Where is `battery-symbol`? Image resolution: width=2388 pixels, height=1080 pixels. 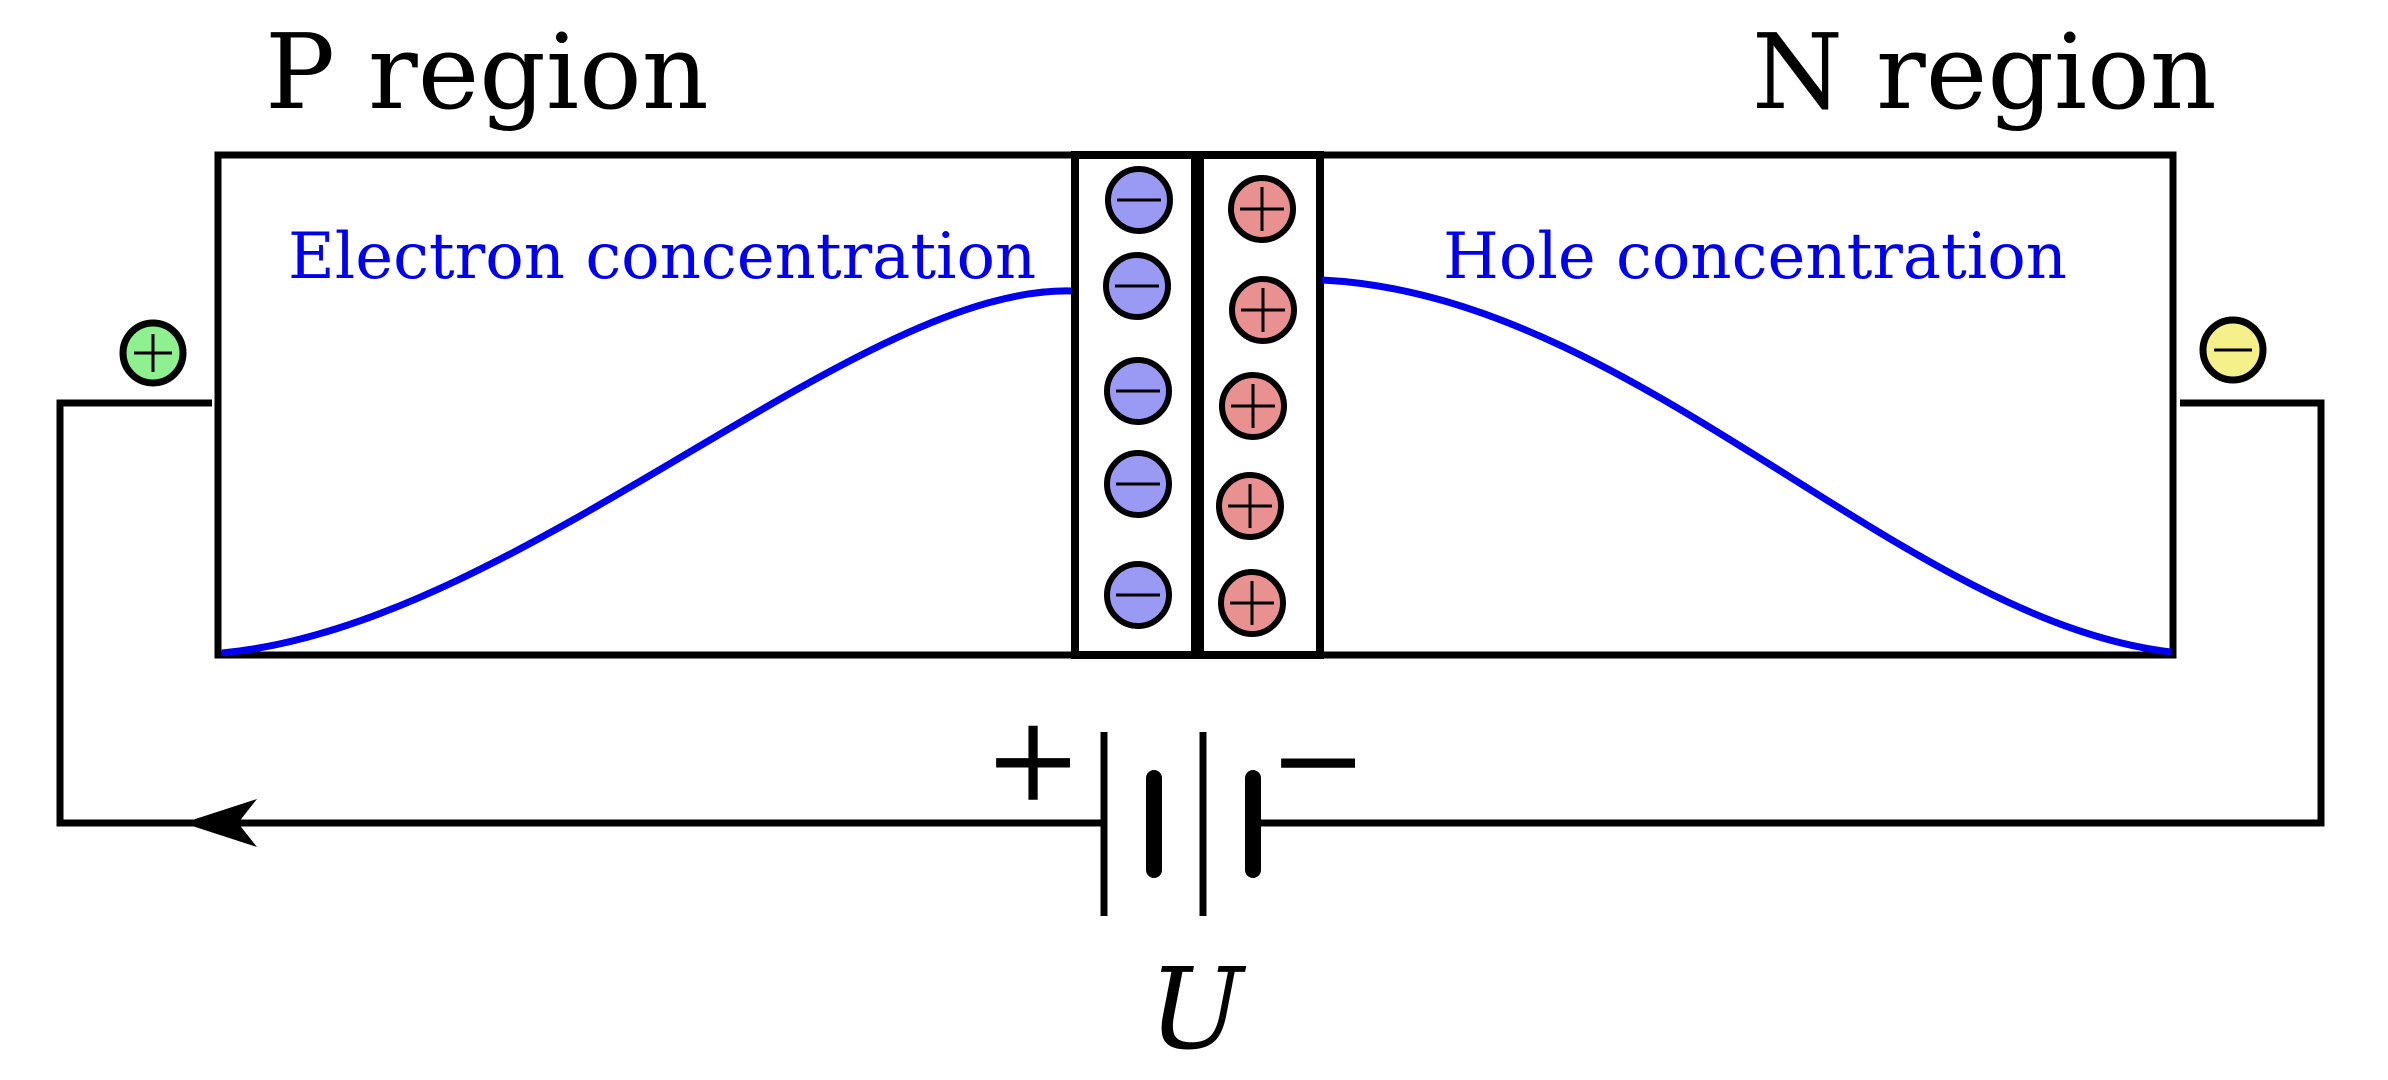
battery-symbol is located at coordinates (1125, 824).